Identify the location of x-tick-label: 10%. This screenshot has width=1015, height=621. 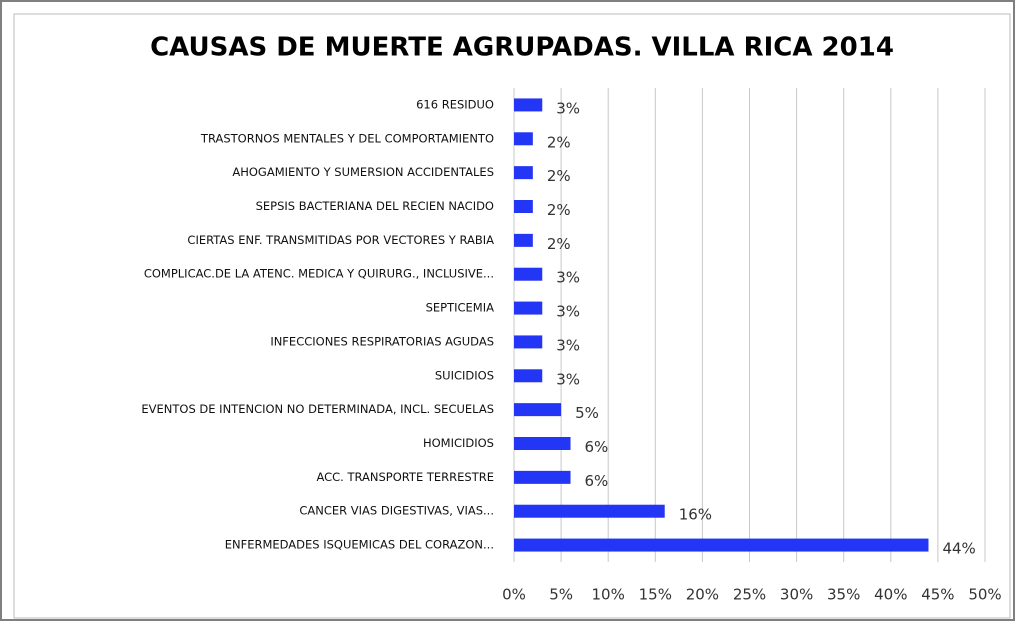
(608, 595).